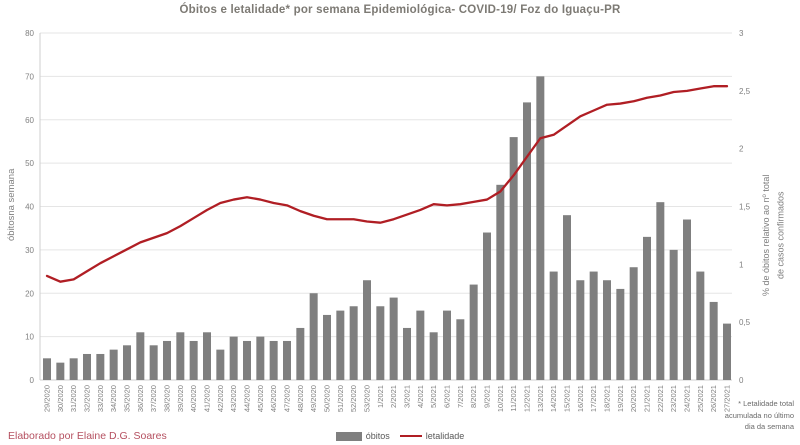 This screenshot has height=445, width=800. I want to click on left-tick-label: 20, so click(29, 293).